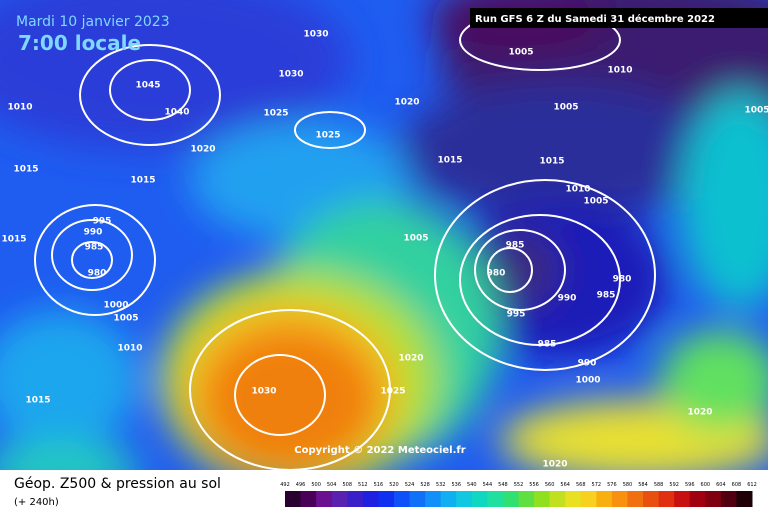  I want to click on legend-label: 612, so click(752, 485).